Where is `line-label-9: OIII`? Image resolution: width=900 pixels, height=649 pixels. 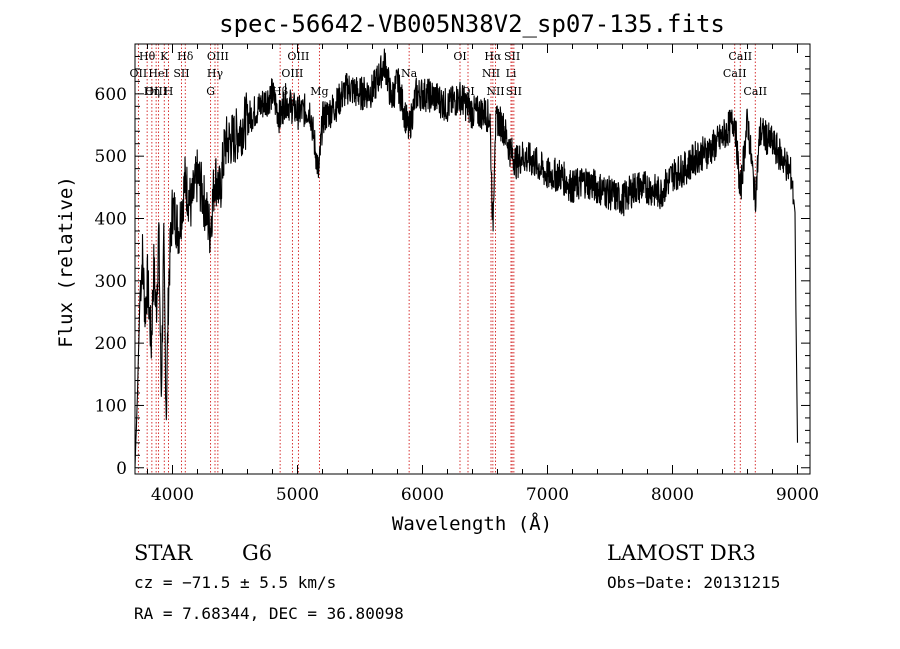
line-label-9: OIII is located at coordinates (218, 56).